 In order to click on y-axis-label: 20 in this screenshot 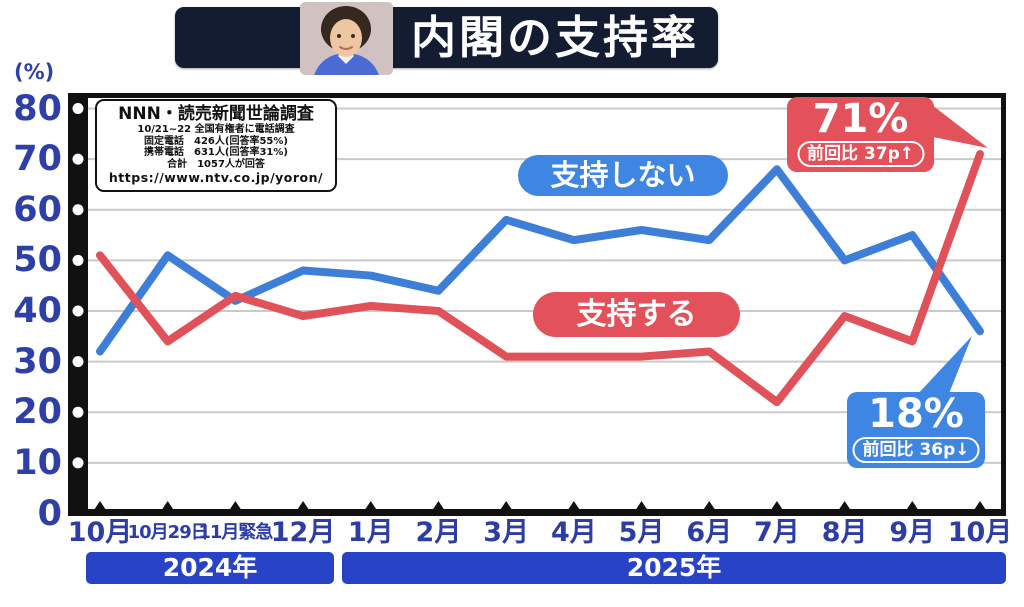, I will do `click(37, 412)`.